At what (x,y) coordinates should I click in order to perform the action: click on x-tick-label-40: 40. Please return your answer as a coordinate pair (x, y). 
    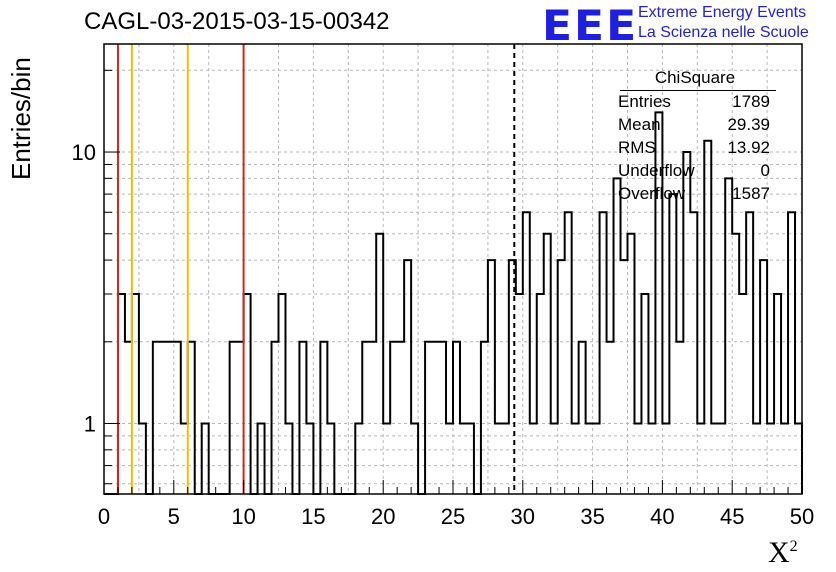
    Looking at the image, I should click on (662, 516).